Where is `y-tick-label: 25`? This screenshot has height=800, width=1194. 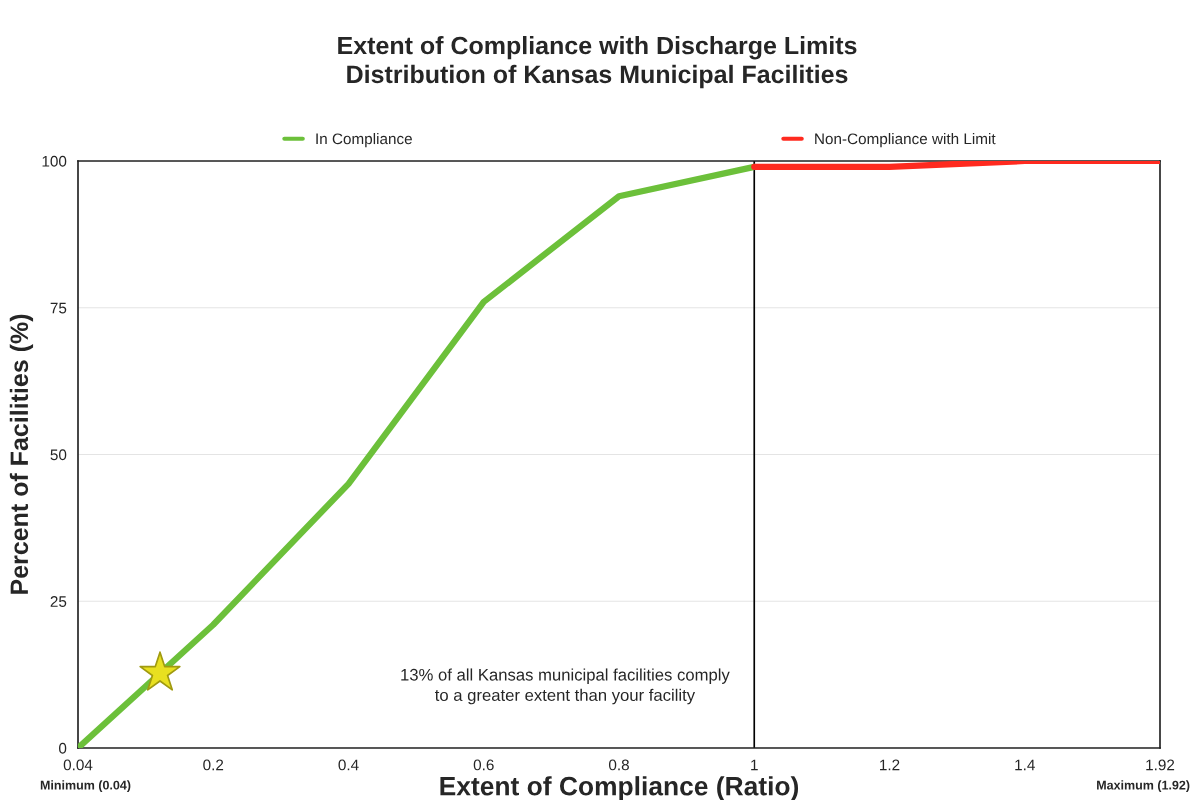 y-tick-label: 25 is located at coordinates (58, 601).